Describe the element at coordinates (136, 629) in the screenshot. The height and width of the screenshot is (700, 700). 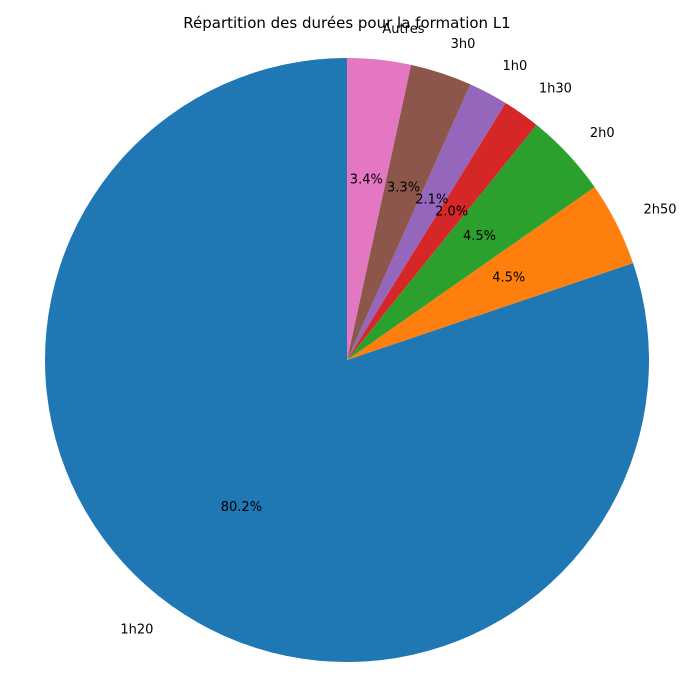
I see `slice-label-1h20: 1h20` at that location.